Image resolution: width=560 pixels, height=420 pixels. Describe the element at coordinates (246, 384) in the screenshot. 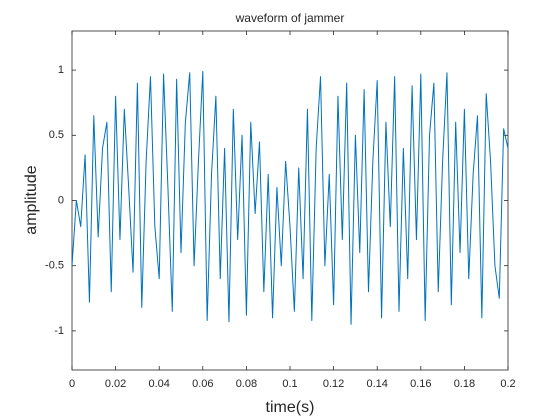

I see `x-tick-label: 0.08` at that location.